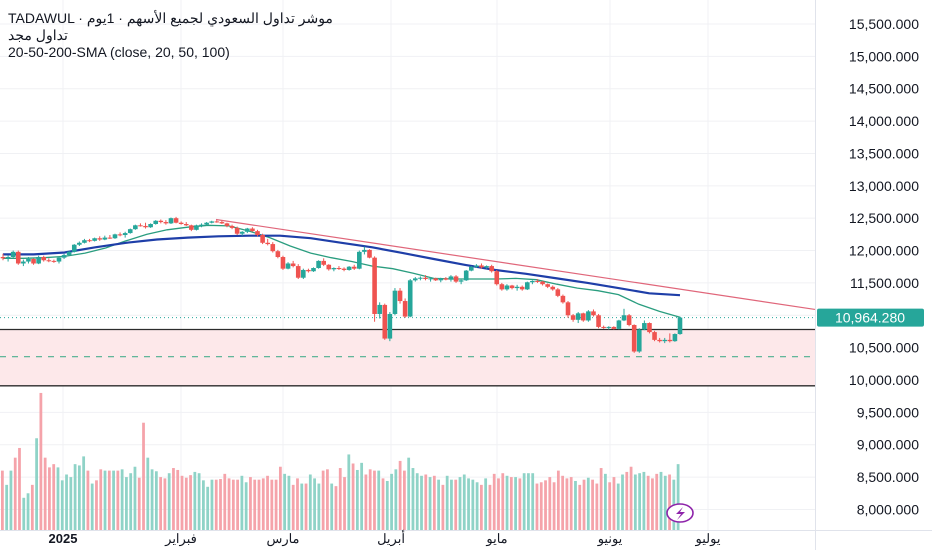 This screenshot has width=932, height=550. I want to click on indicator-label: 20-50-200-SMA (close, 20, 50, 100), so click(119, 52).